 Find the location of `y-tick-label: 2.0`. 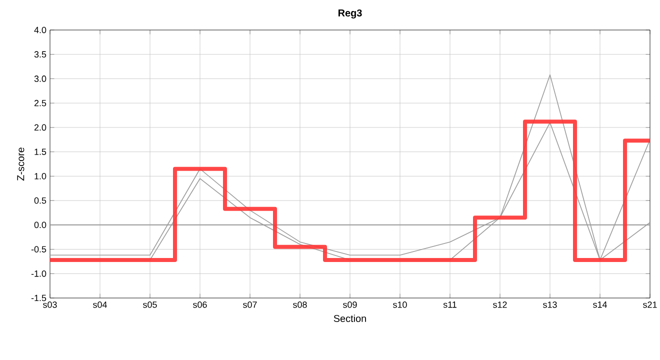

y-tick-label: 2.0 is located at coordinates (40, 127).